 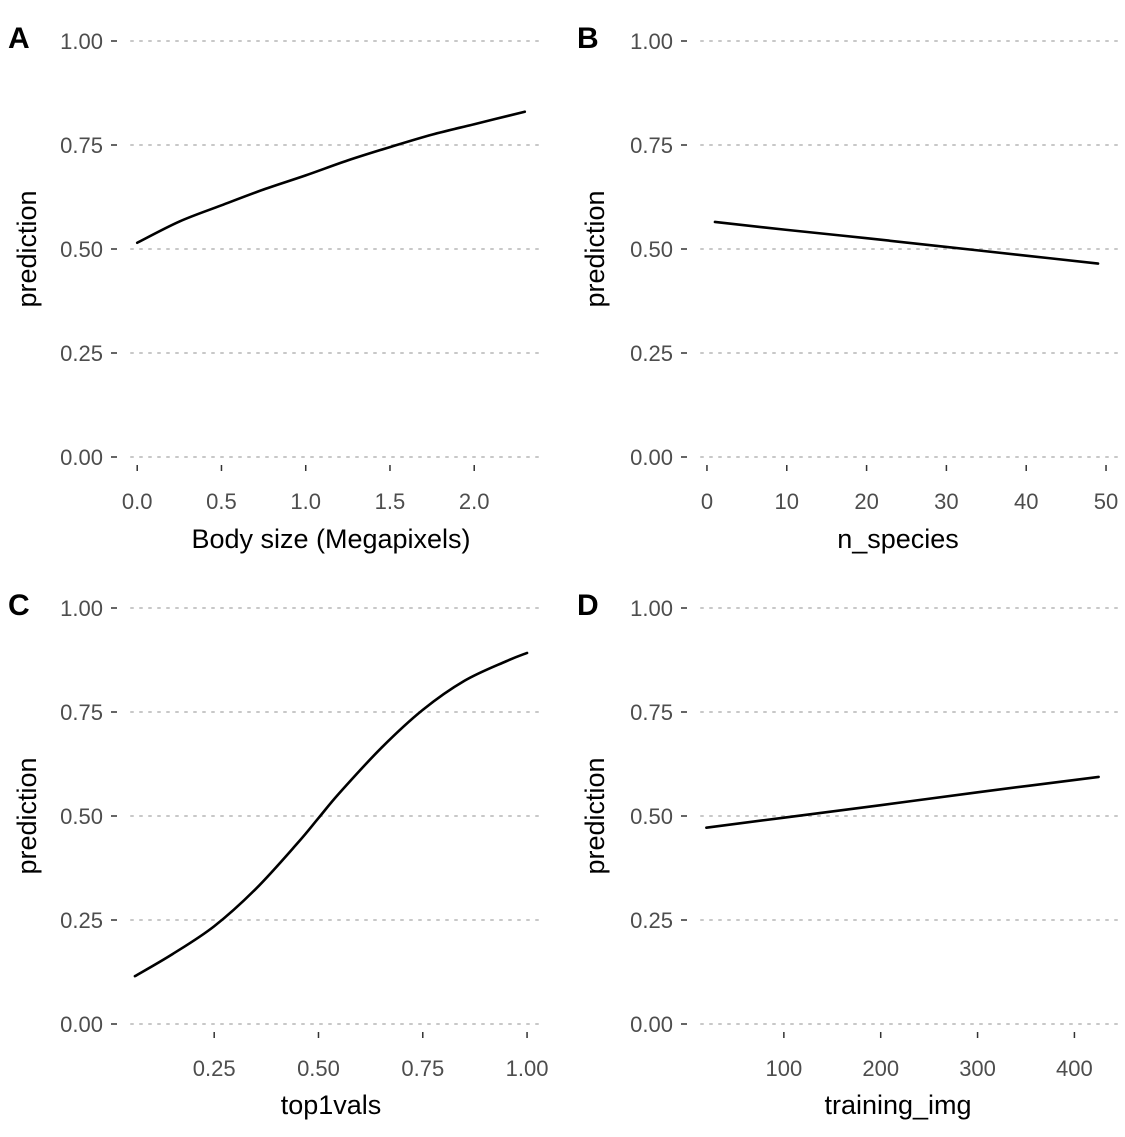 What do you see at coordinates (977, 1068) in the screenshot?
I see `x-tick-label: 300` at bounding box center [977, 1068].